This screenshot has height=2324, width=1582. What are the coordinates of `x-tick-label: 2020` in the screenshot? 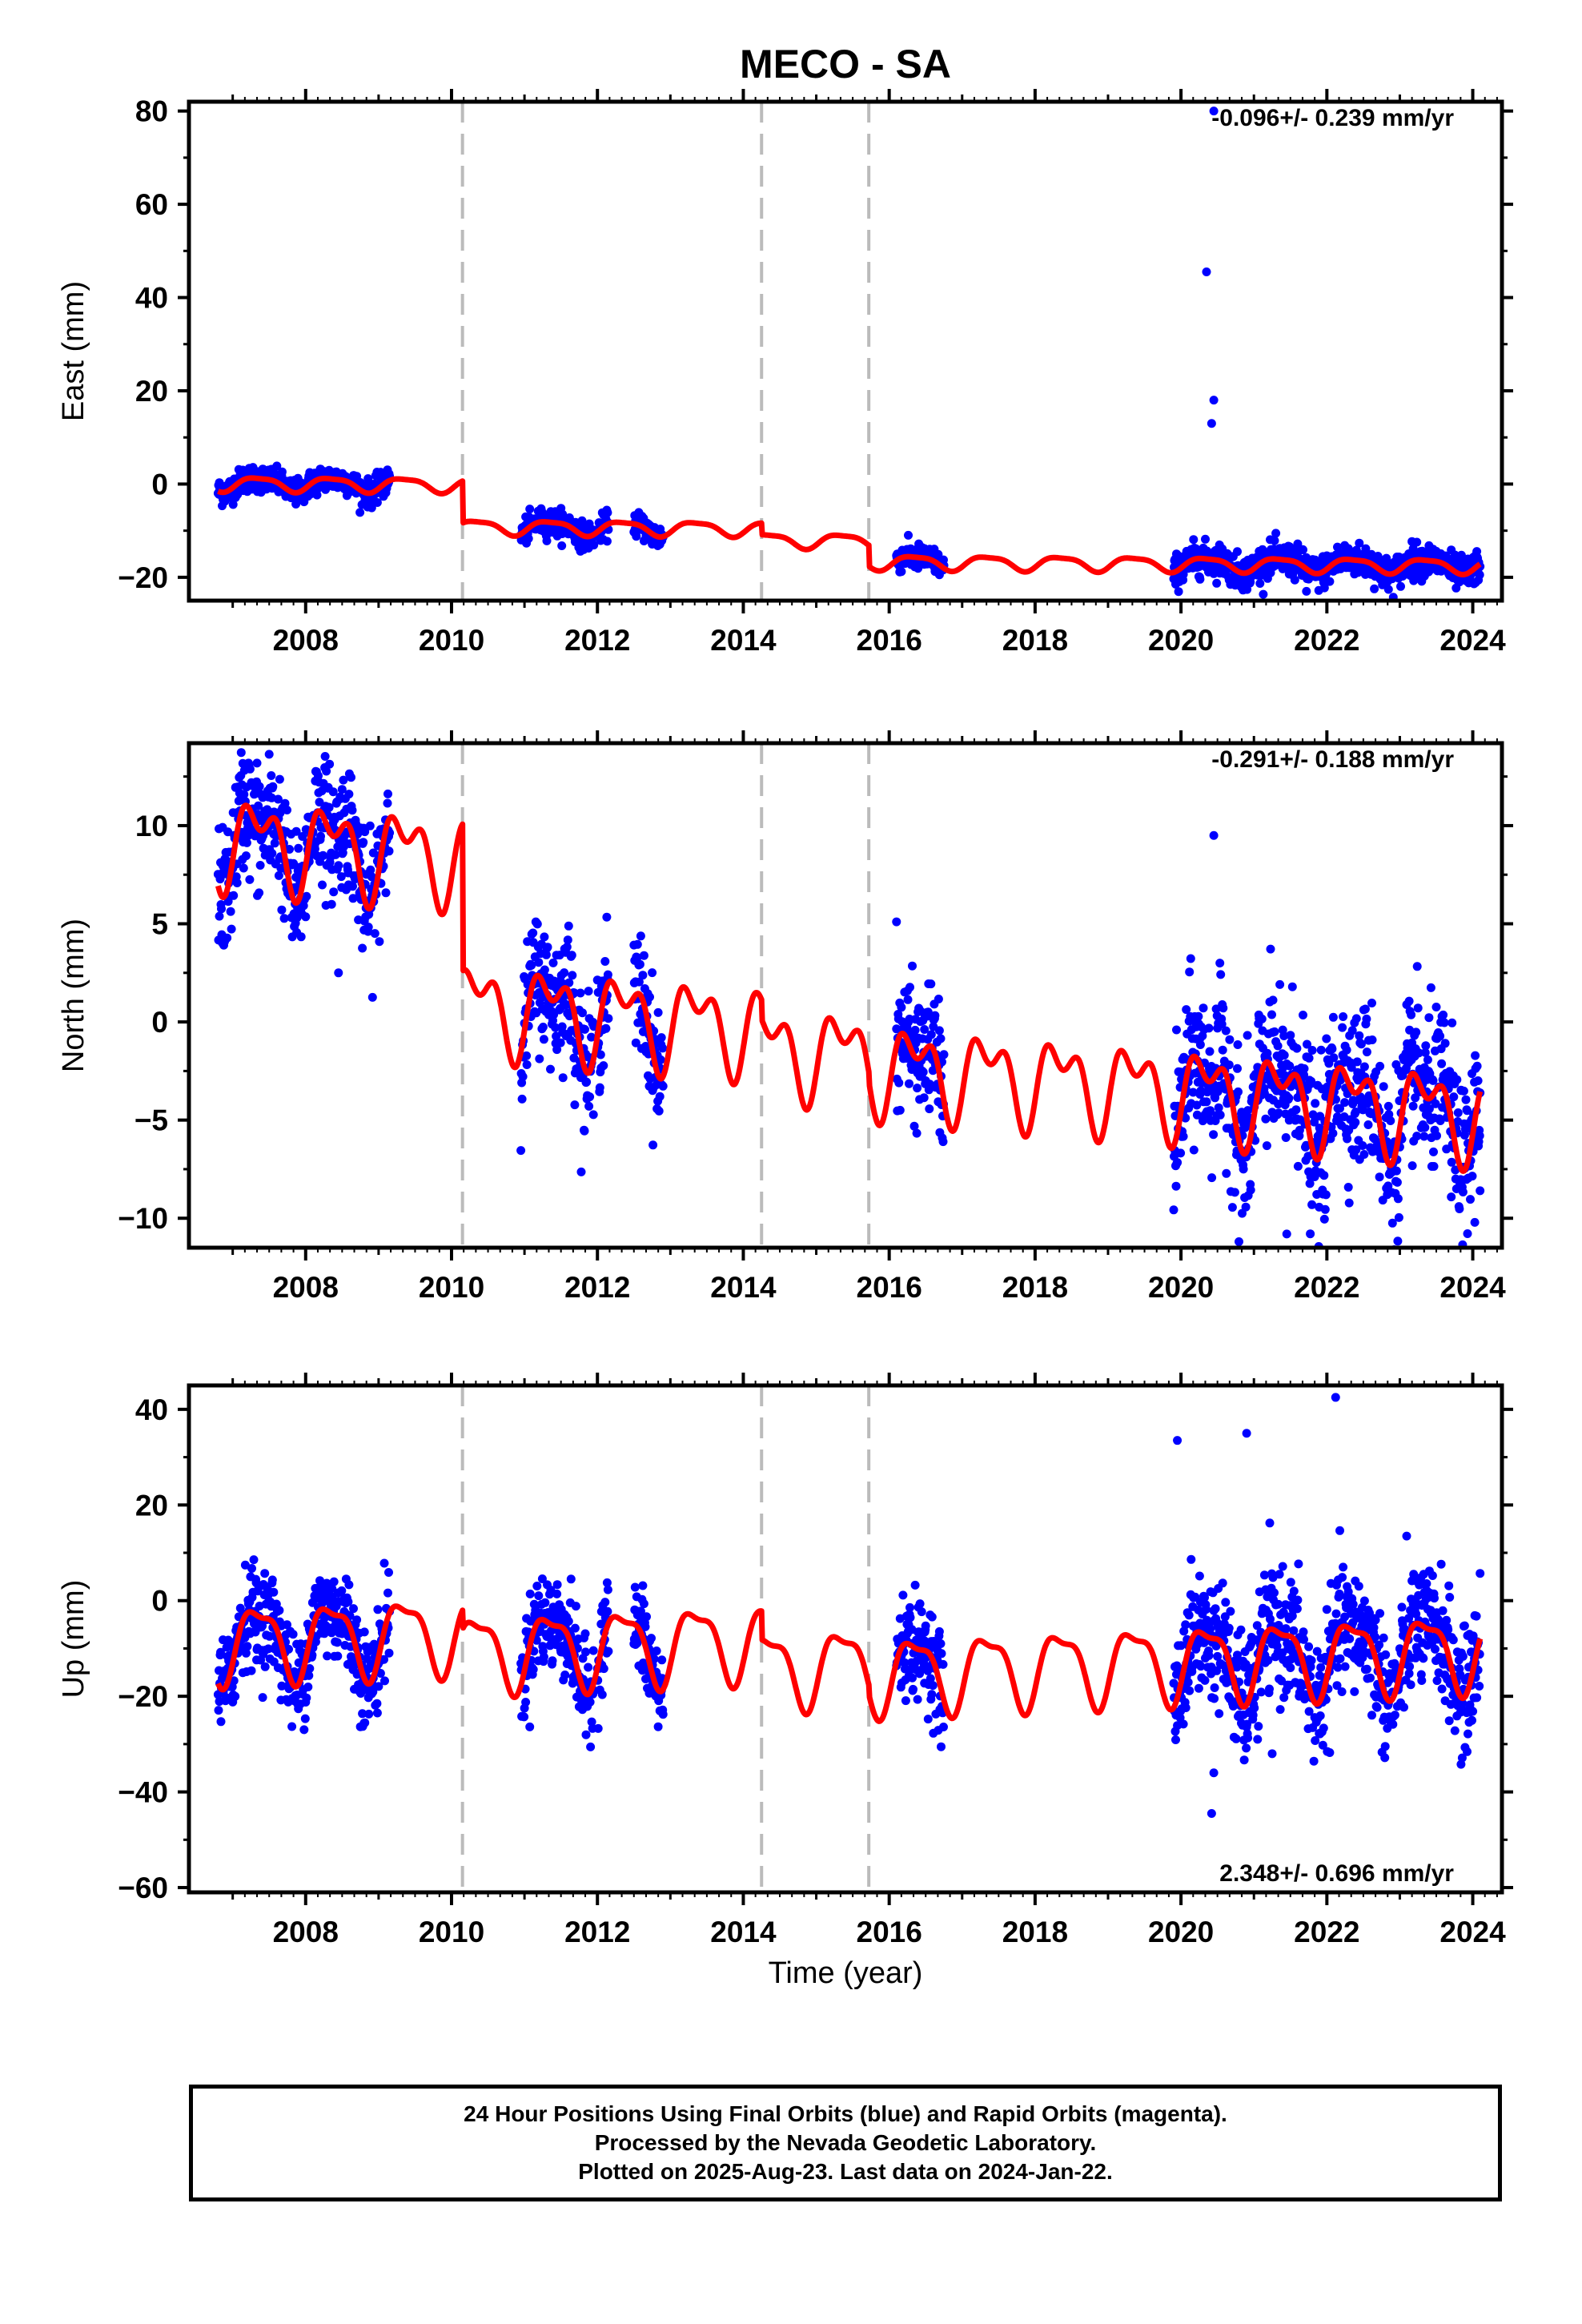 It's located at (1181, 1287).